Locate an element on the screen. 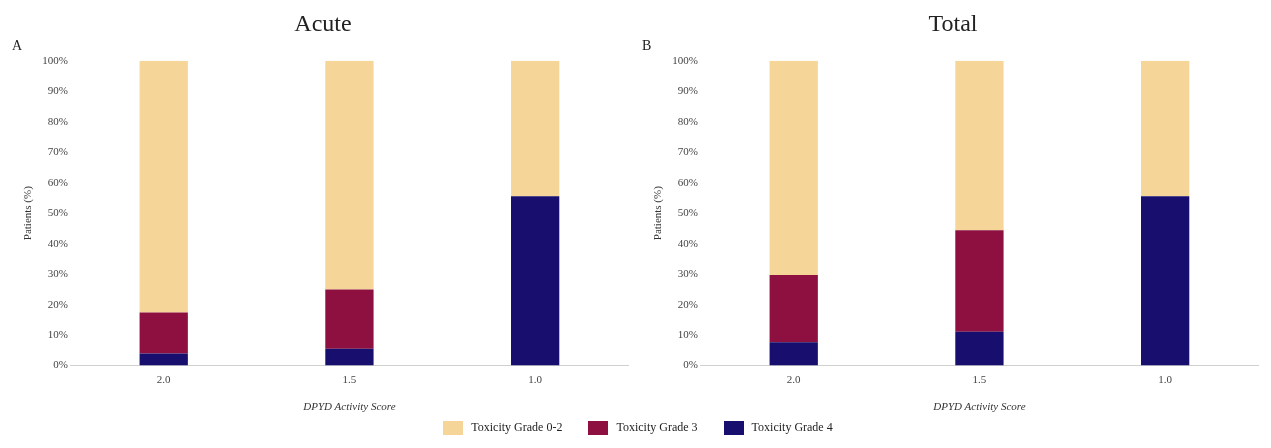  legend-label: Toxicity Grade 3 is located at coordinates (657, 427).